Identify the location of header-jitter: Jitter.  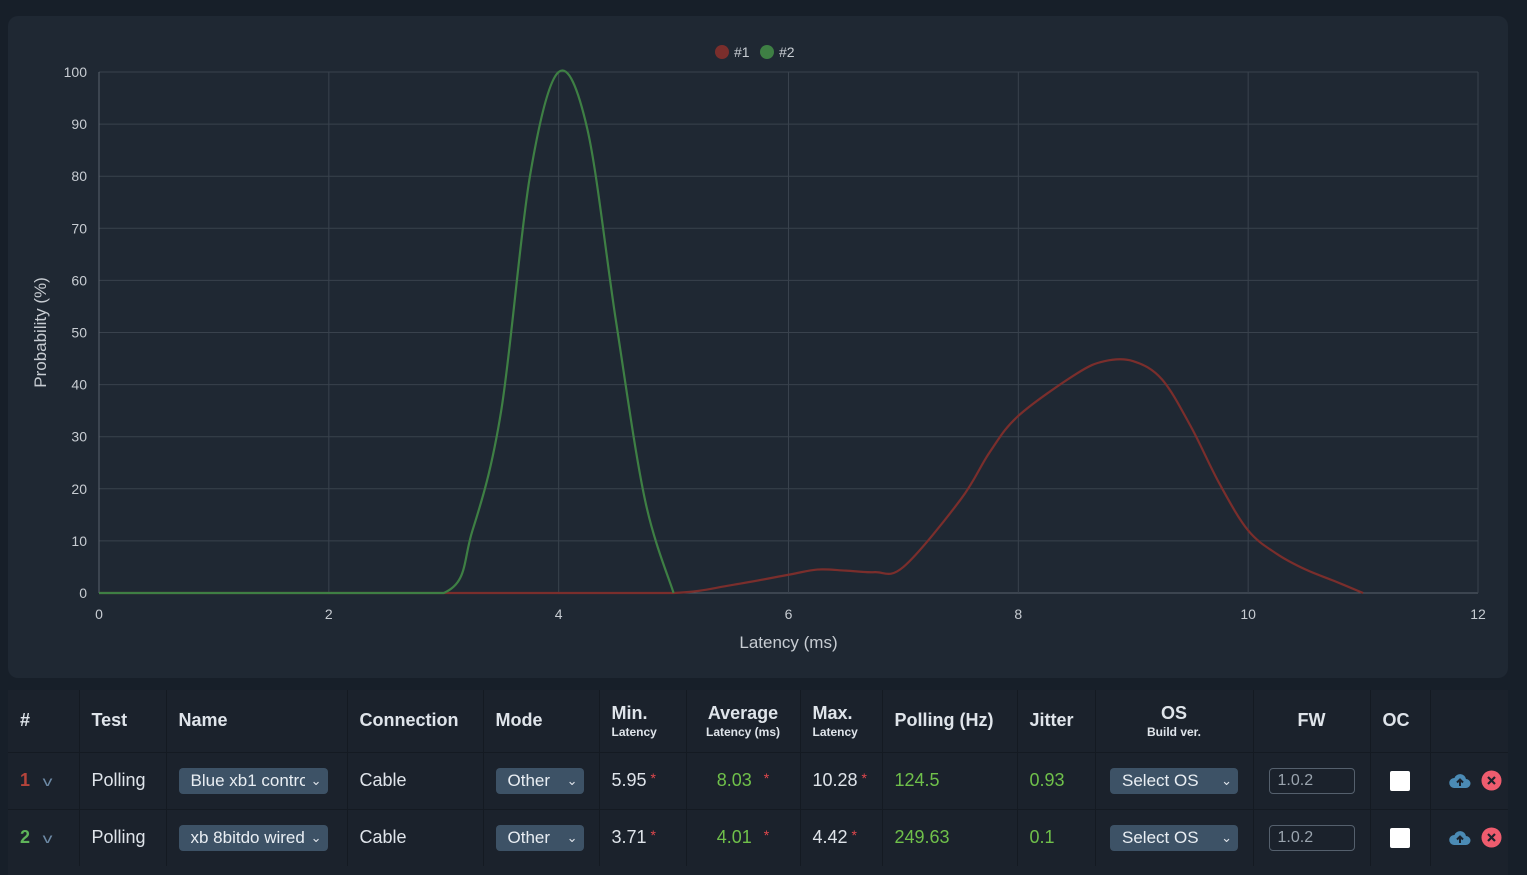
(1056, 721).